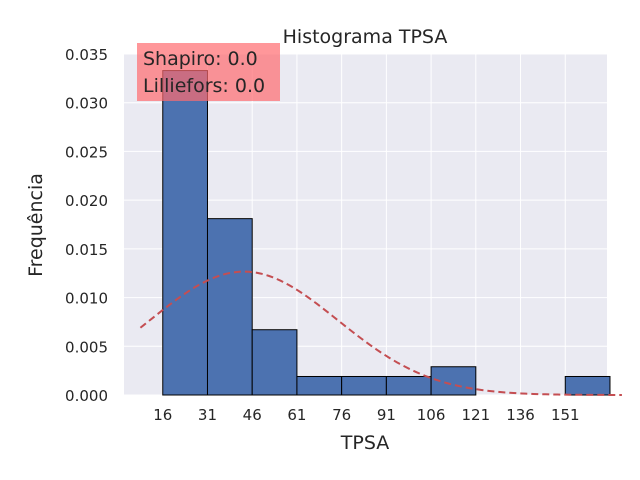 The image size is (640, 480). Describe the element at coordinates (36, 225) in the screenshot. I see `y-axis-title: Frequência` at that location.